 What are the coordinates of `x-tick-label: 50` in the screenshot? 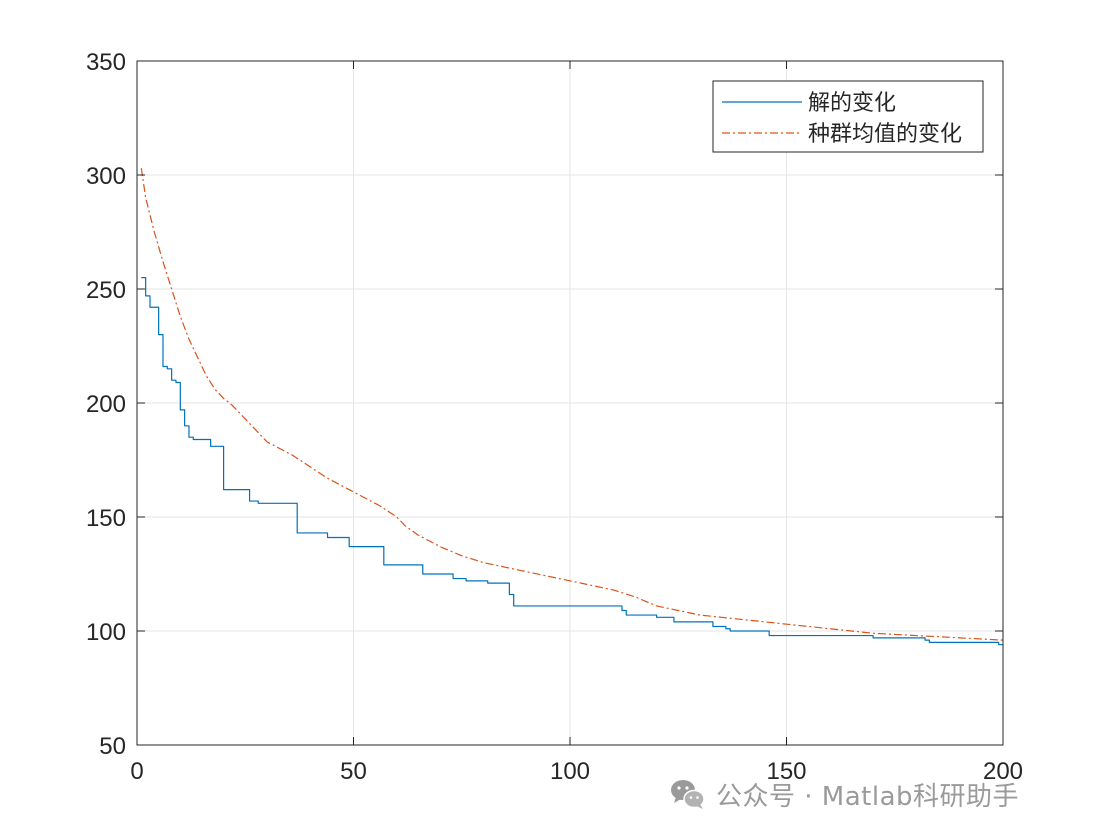 It's located at (353, 771).